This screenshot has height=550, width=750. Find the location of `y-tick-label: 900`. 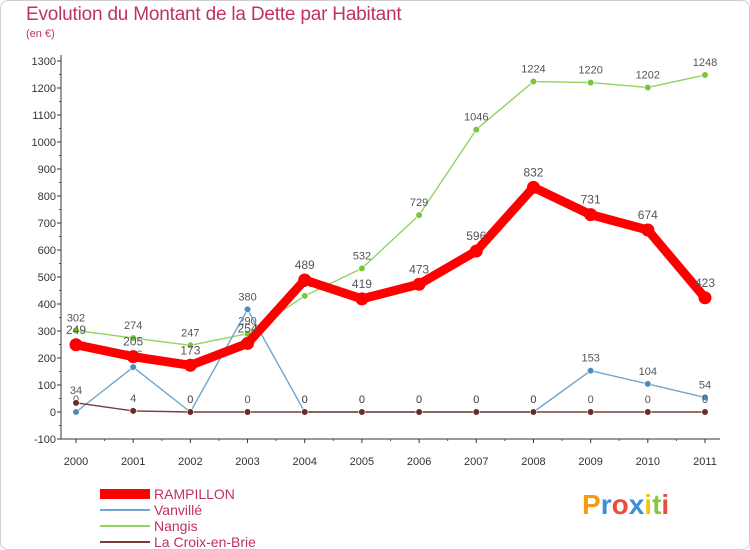

y-tick-label: 900 is located at coordinates (47, 170).